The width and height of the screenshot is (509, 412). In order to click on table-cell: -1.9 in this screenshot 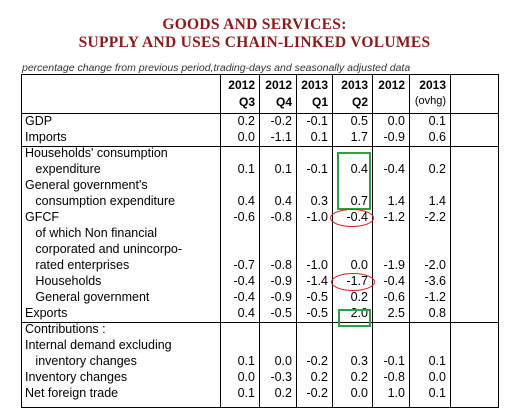, I will do `click(394, 265)`.